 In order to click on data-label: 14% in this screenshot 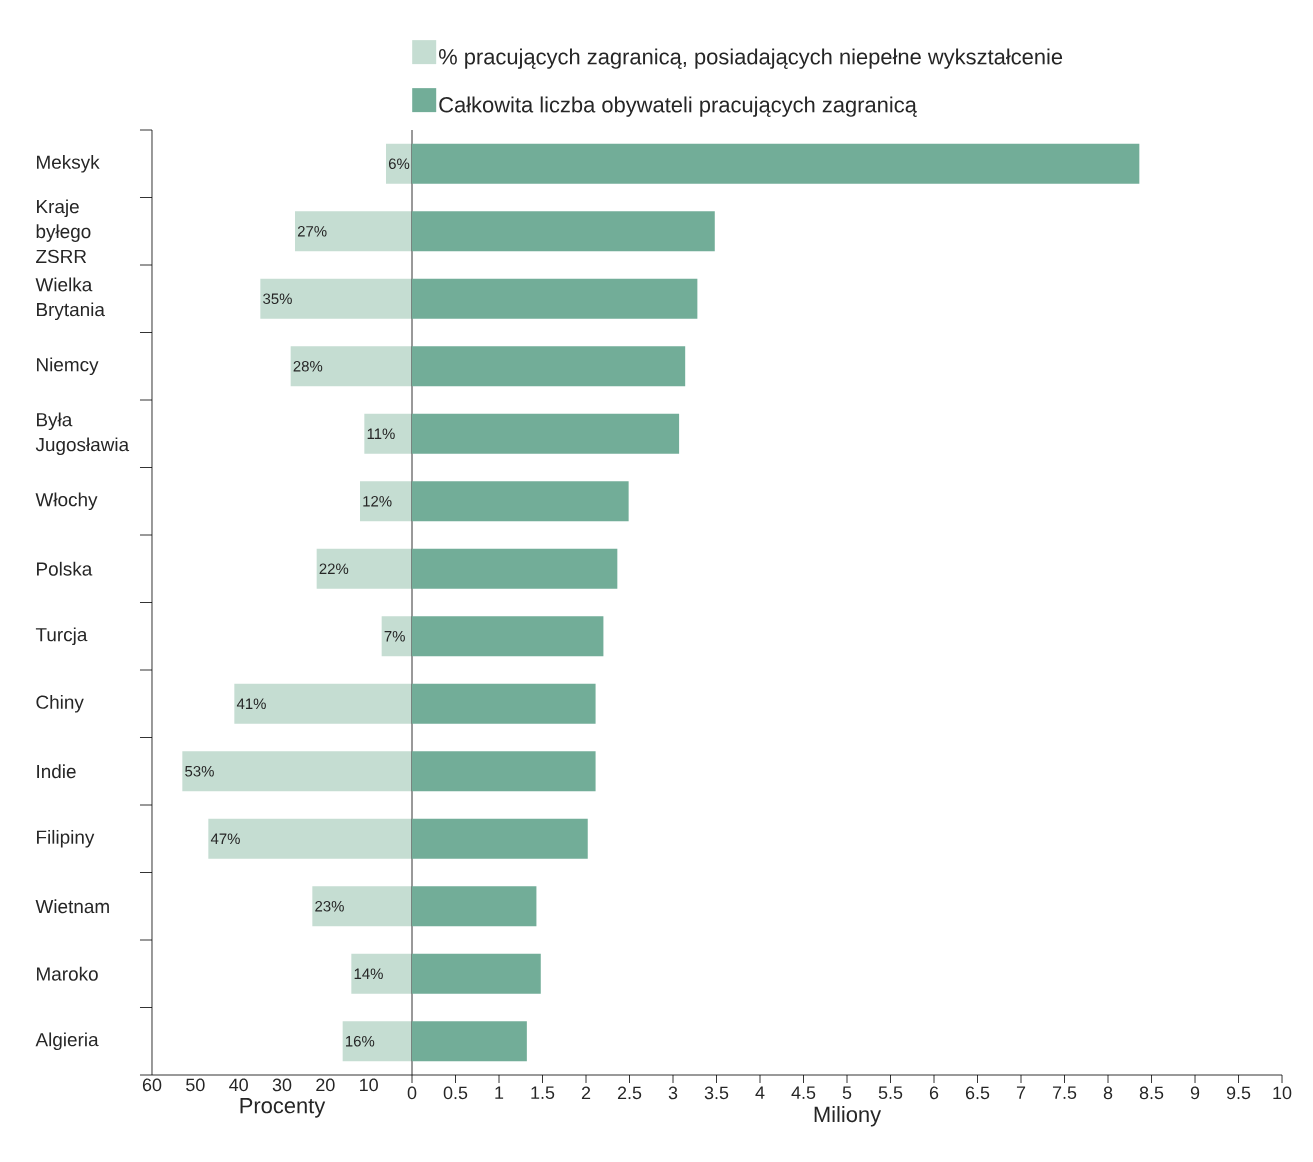, I will do `click(368, 973)`.